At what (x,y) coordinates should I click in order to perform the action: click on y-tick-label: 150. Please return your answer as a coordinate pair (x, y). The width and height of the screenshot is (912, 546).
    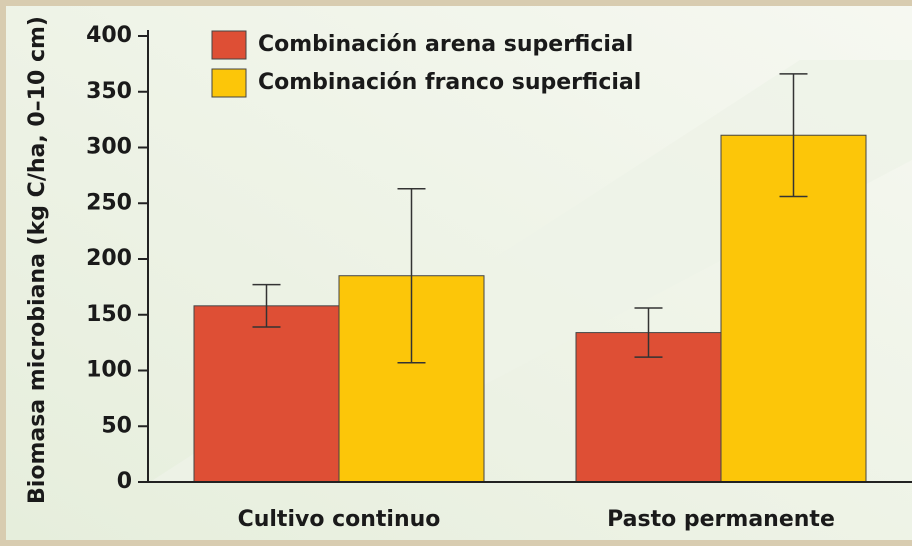
    Looking at the image, I should click on (109, 314).